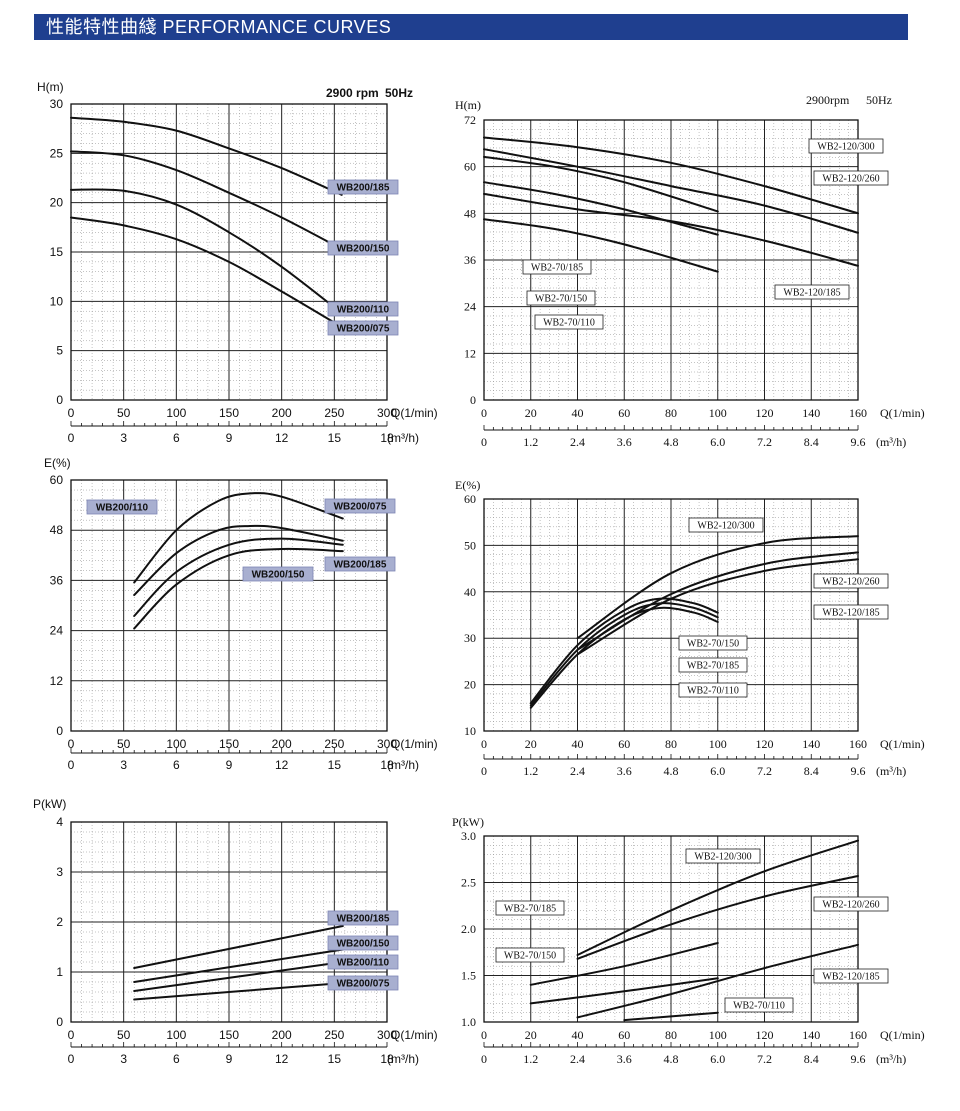  I want to click on x2-tick-label: 2.4, so click(577, 1059).